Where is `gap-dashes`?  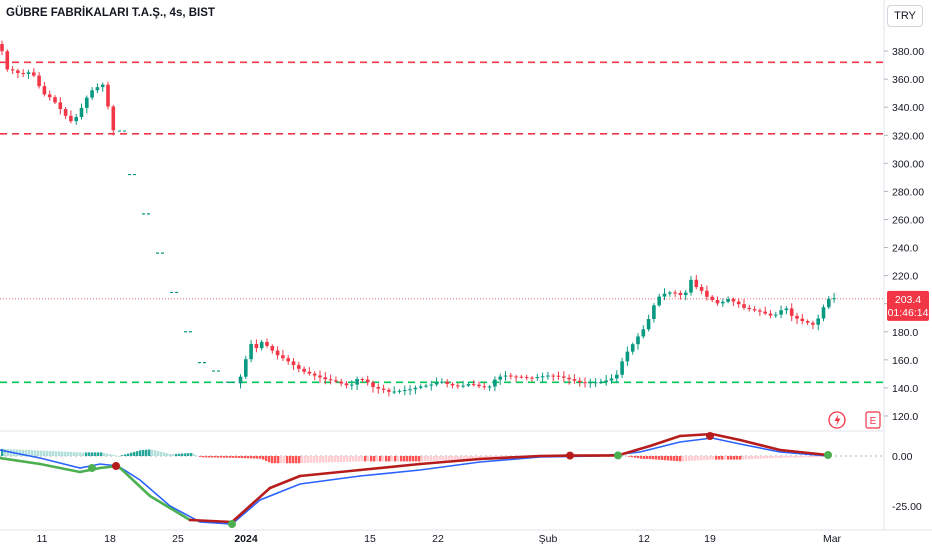
gap-dashes is located at coordinates (177, 256).